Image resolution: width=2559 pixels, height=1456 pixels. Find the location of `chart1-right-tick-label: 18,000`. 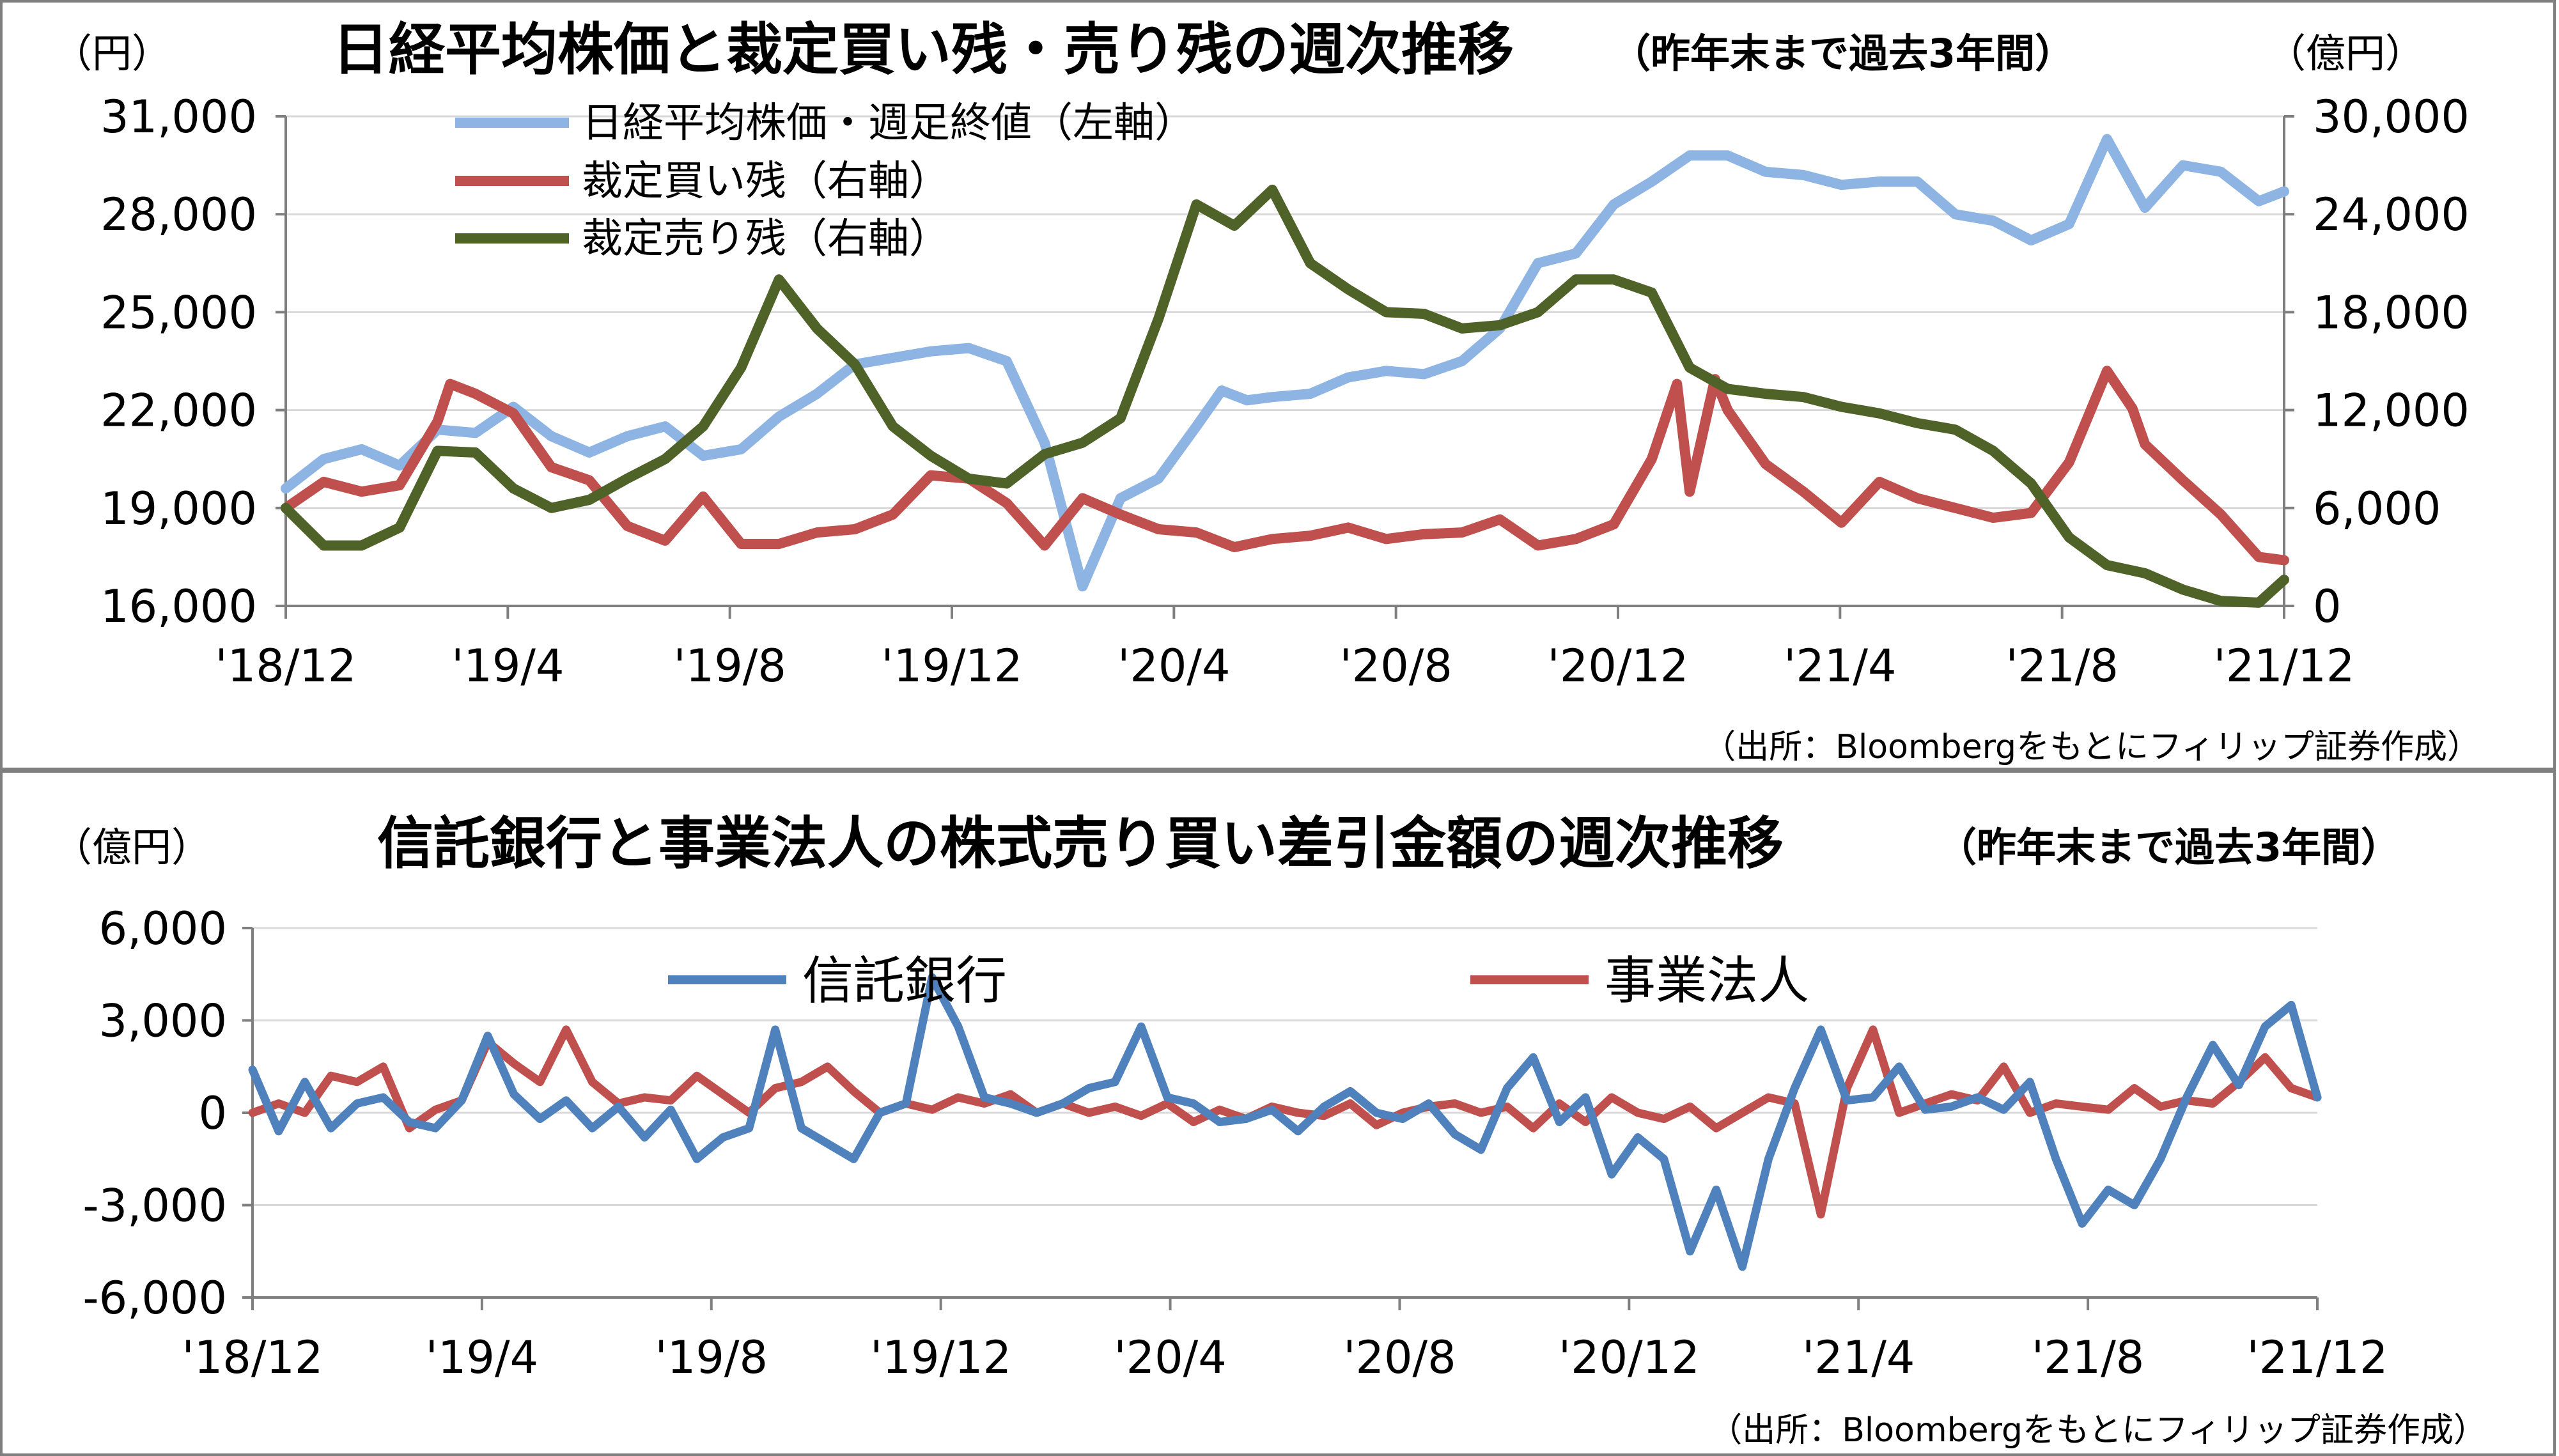

chart1-right-tick-label: 18,000 is located at coordinates (2391, 312).